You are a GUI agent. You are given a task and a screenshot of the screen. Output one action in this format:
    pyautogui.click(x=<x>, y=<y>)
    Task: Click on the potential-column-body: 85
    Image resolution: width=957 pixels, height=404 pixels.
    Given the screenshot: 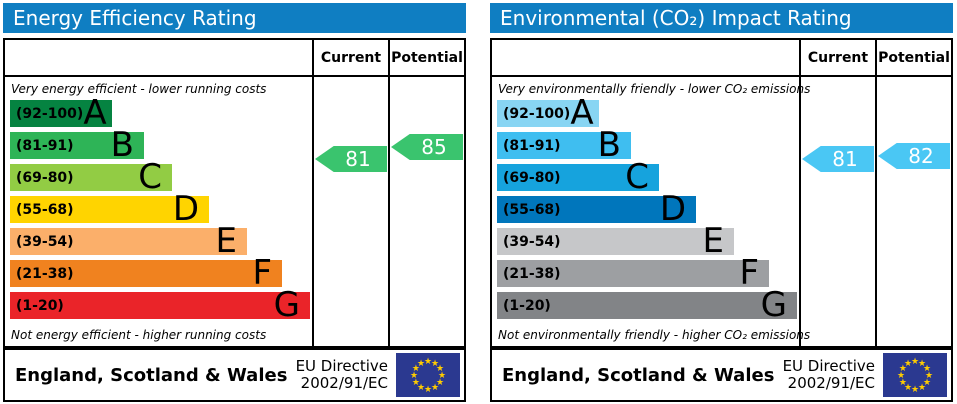 What is the action you would take?
    pyautogui.click(x=427, y=211)
    